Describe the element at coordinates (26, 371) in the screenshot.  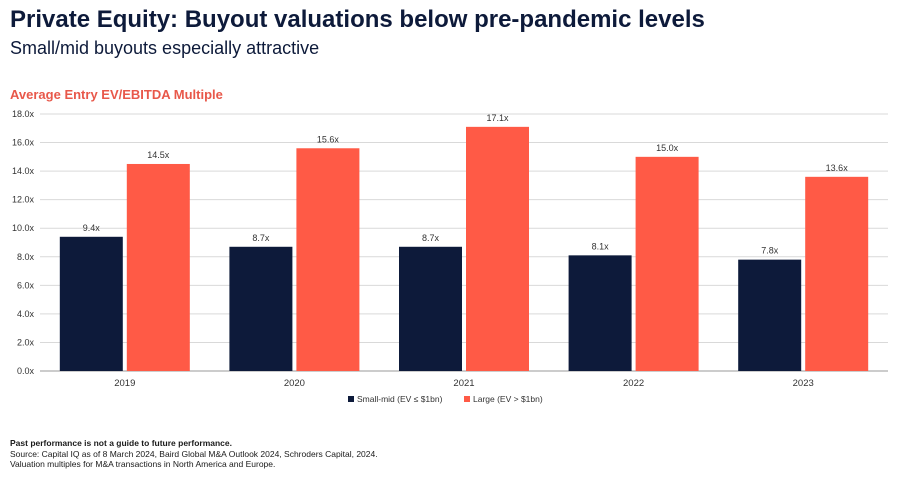
I see `y-tick-label: 0.0x` at that location.